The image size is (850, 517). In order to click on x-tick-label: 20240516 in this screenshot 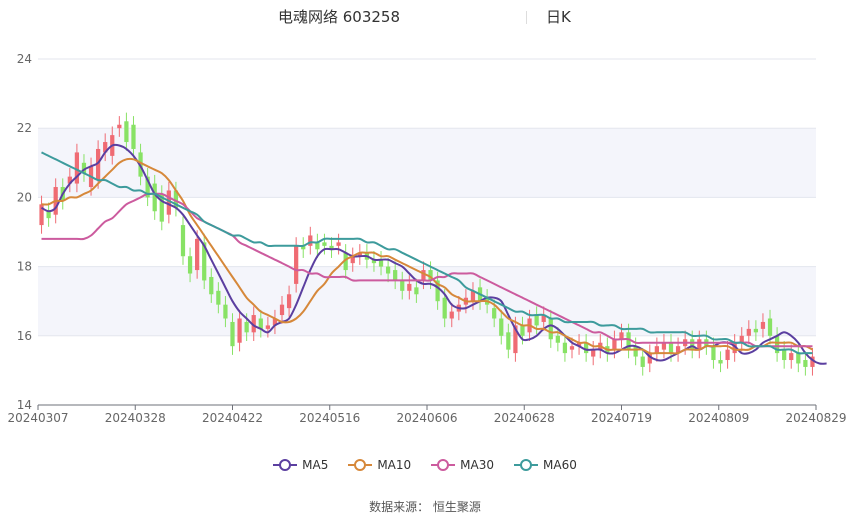, I will do `click(329, 418)`.